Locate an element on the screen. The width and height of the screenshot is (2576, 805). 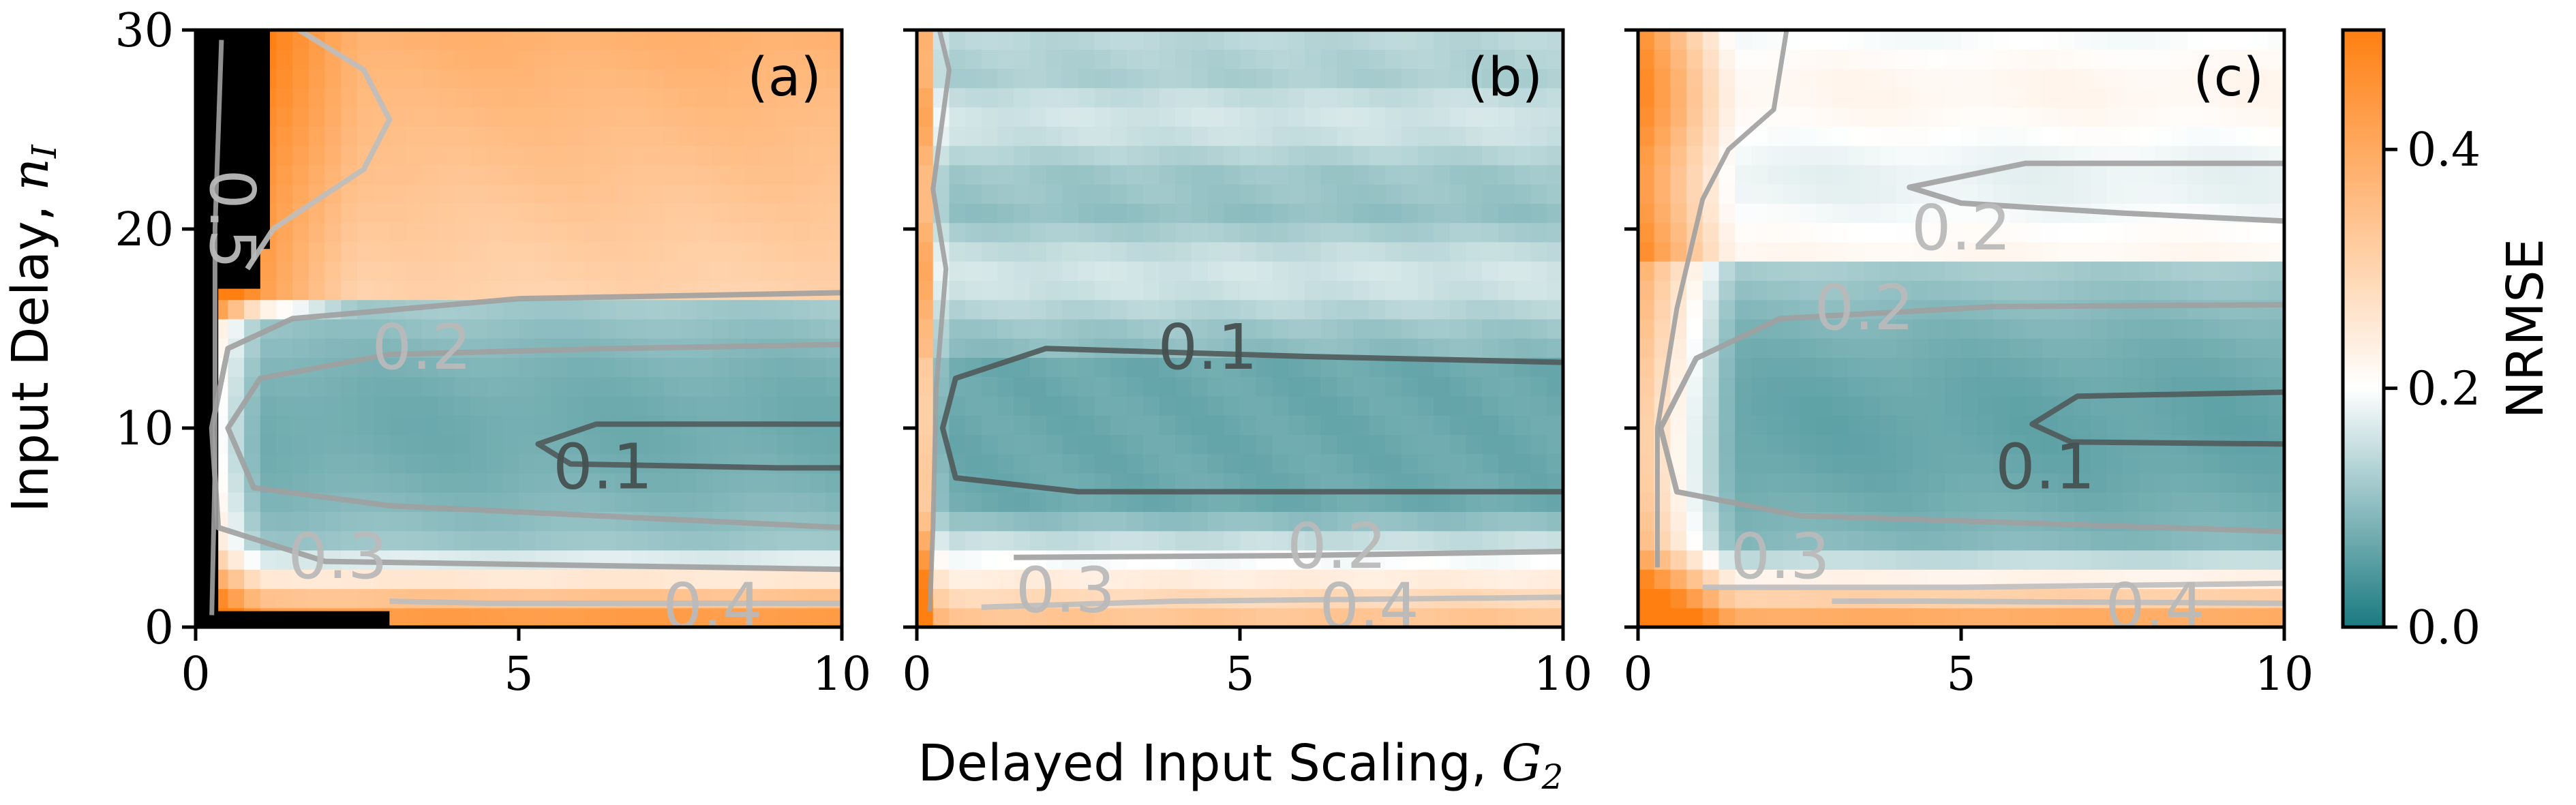
contour-label: 0.2 is located at coordinates (1864, 307).